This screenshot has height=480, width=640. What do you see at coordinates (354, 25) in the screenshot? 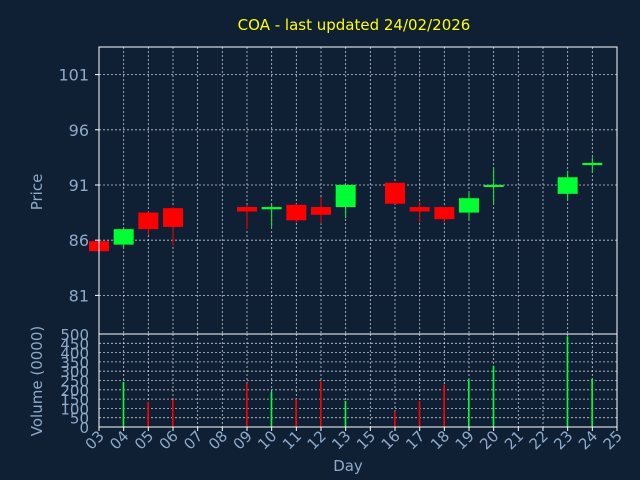
I see `chart-title: COA - last updated 24/02/2026` at bounding box center [354, 25].